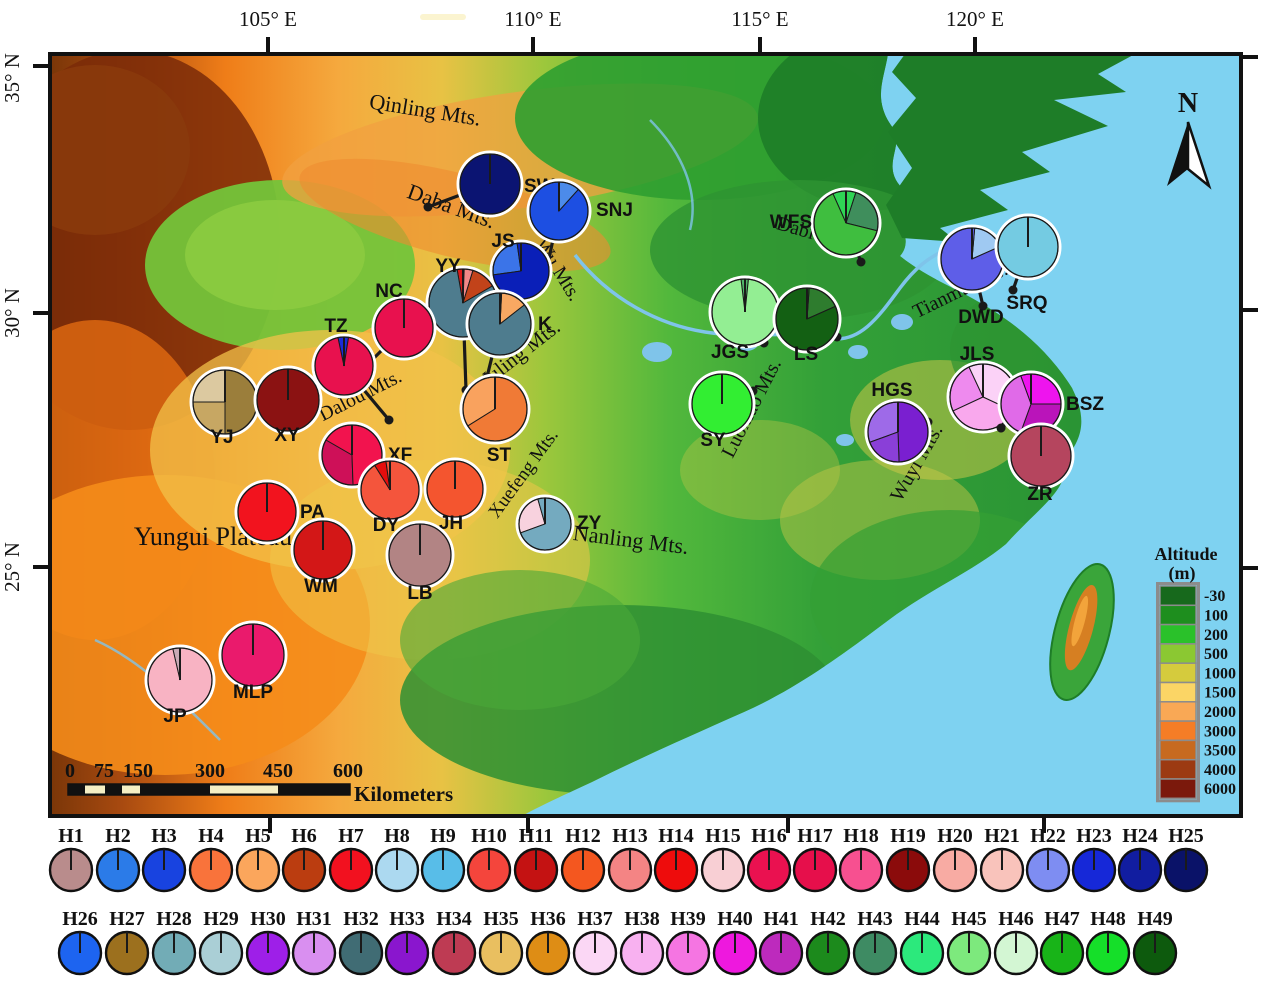 The height and width of the screenshot is (1003, 1271). What do you see at coordinates (211, 870) in the screenshot?
I see `haplotype-pie-H4` at bounding box center [211, 870].